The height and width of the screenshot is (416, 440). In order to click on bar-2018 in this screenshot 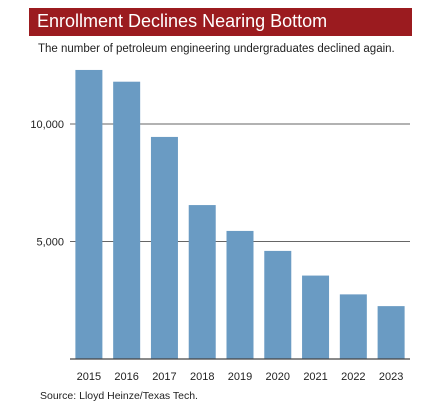, I will do `click(202, 282)`.